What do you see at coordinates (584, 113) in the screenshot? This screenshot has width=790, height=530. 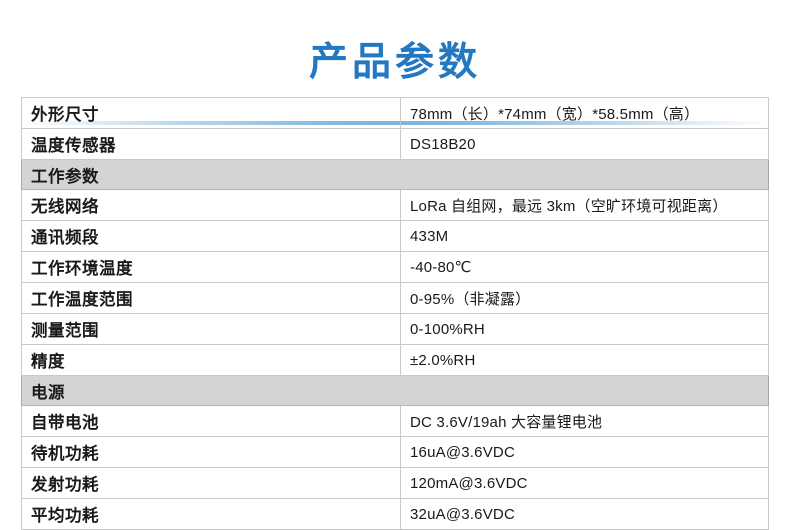 I see `spec-value-cell: 78mm（长）*74mm（宽）*58.5mm（高）` at bounding box center [584, 113].